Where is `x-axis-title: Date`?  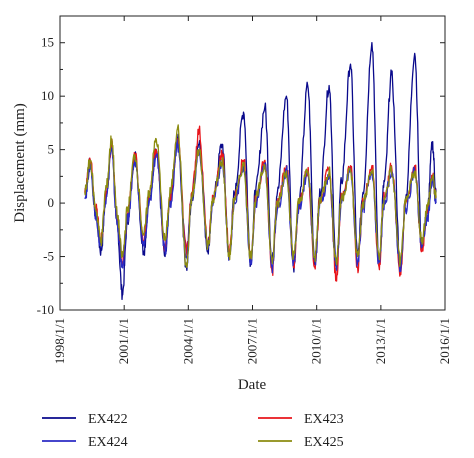
x-axis-title: Date is located at coordinates (252, 385).